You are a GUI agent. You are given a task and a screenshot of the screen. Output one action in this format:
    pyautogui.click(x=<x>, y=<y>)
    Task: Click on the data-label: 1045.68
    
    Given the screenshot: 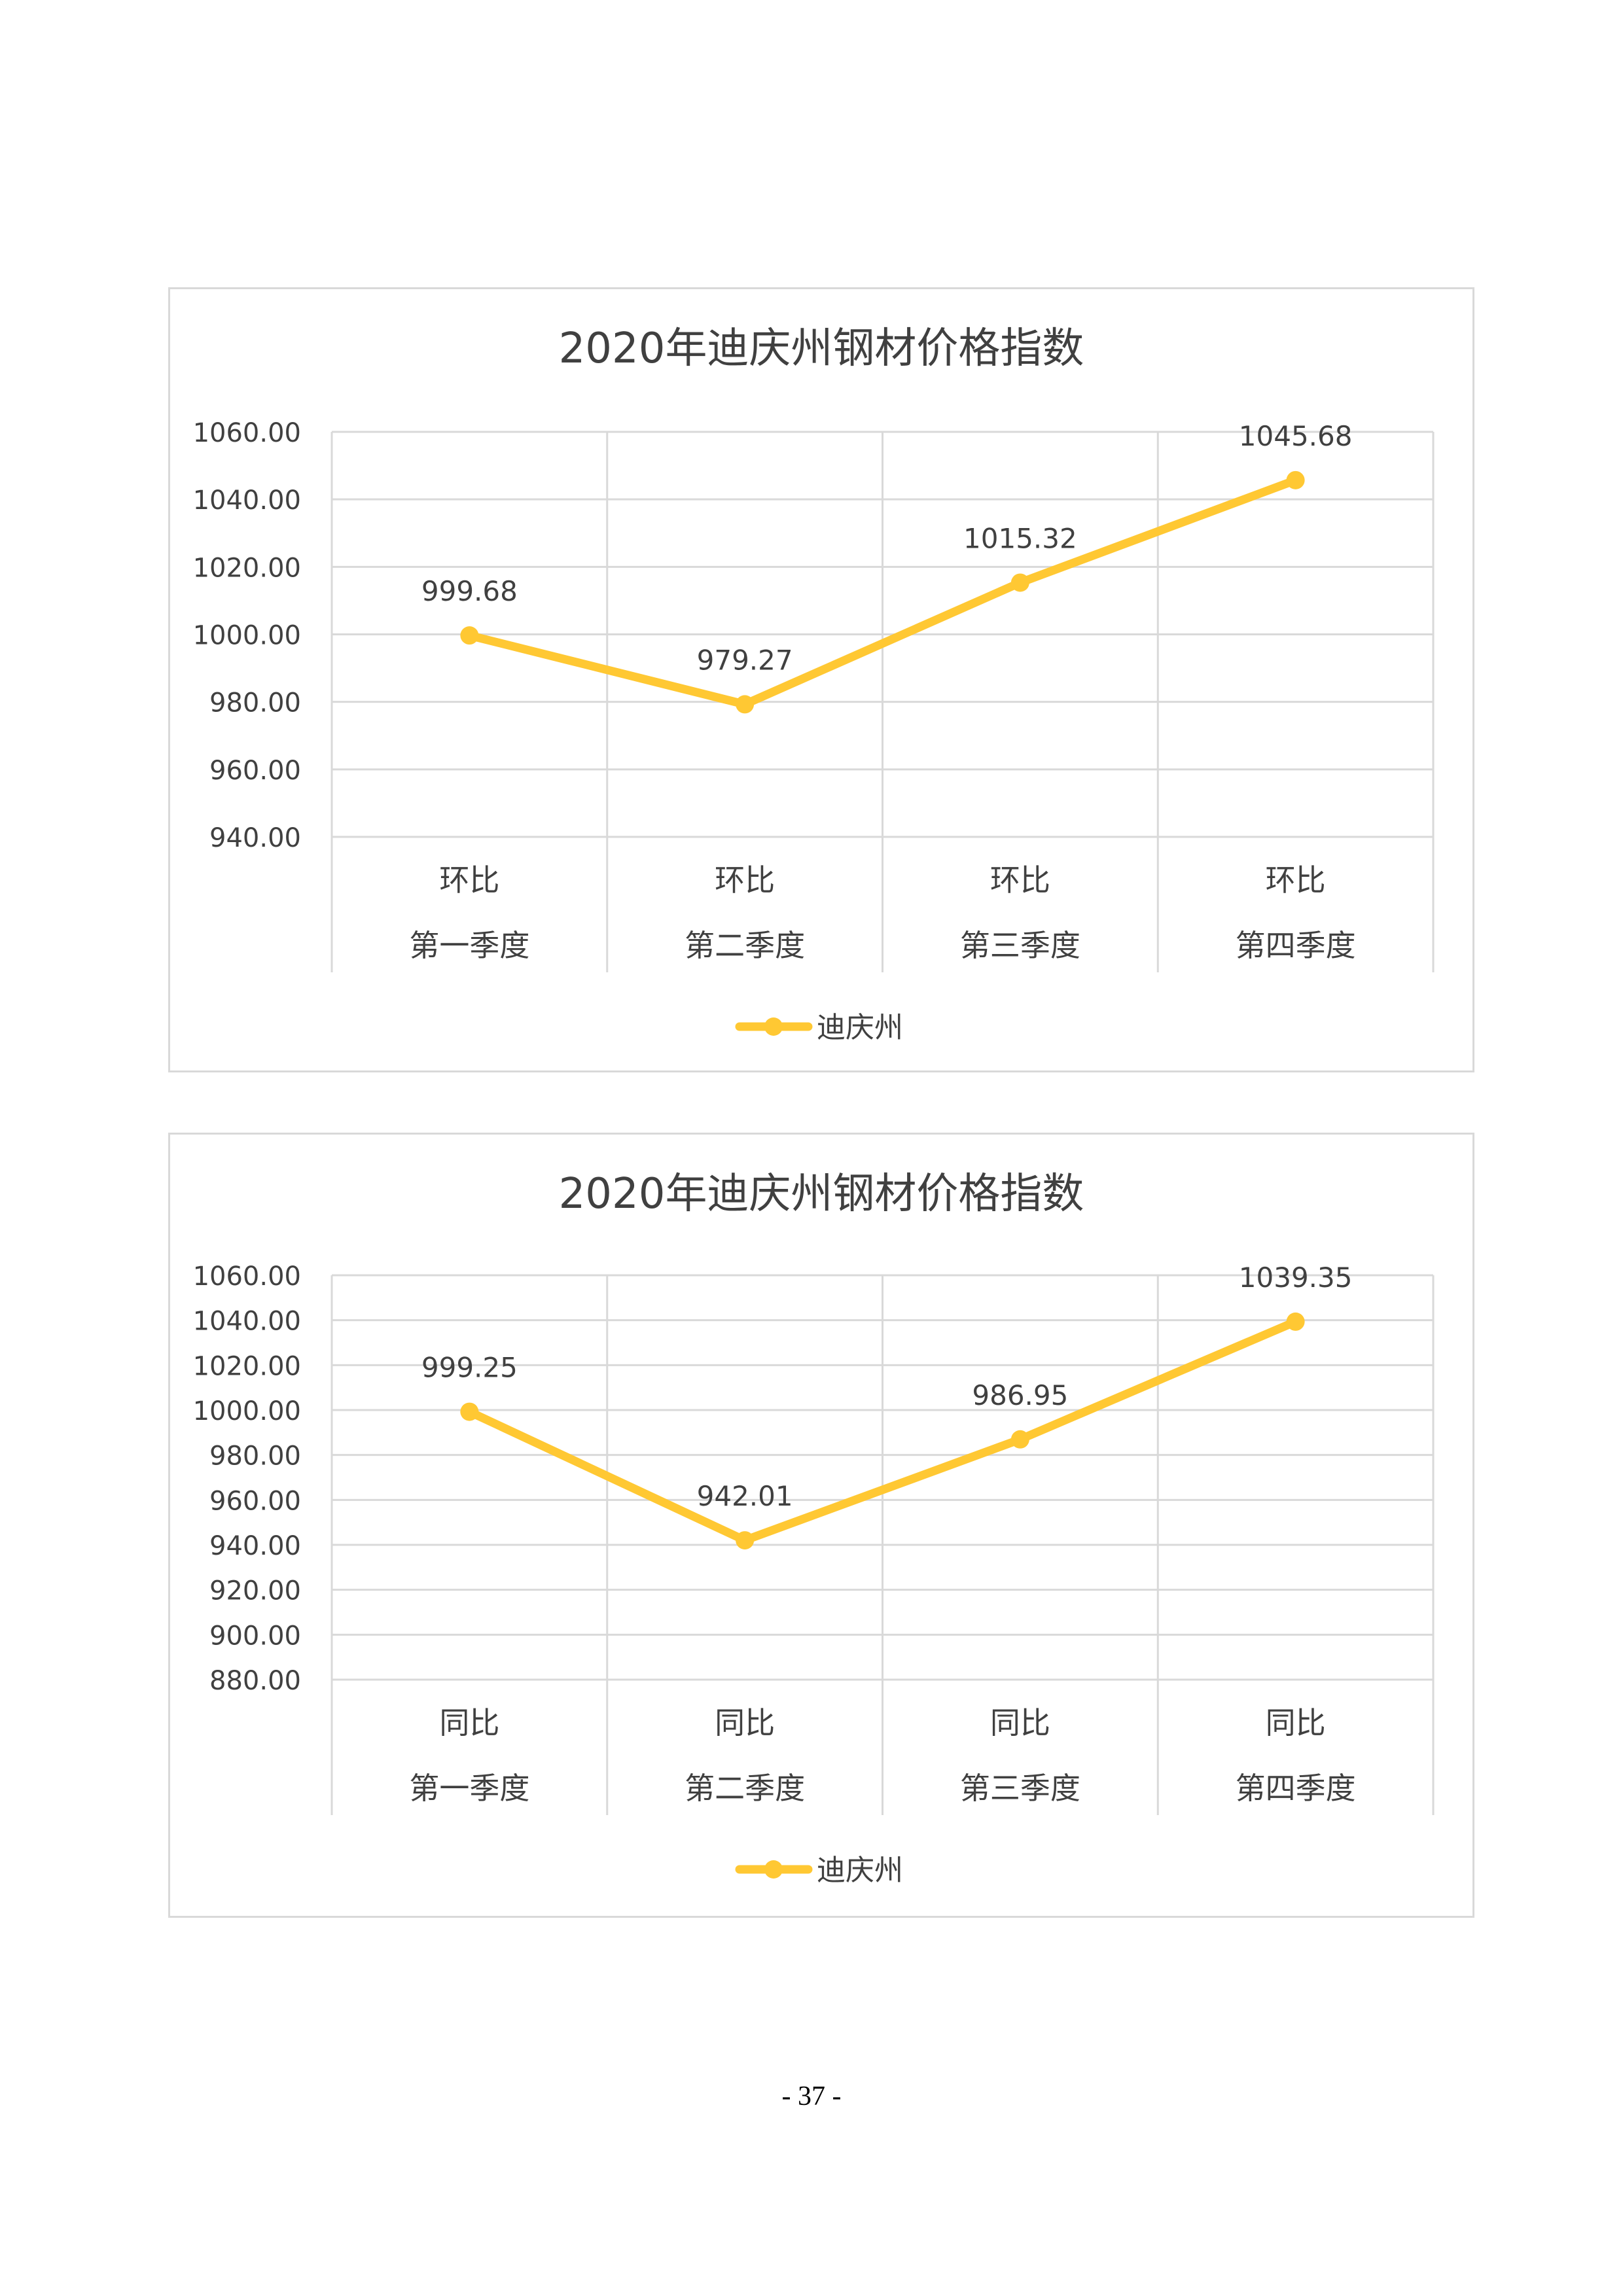 What is the action you would take?
    pyautogui.click(x=1296, y=436)
    